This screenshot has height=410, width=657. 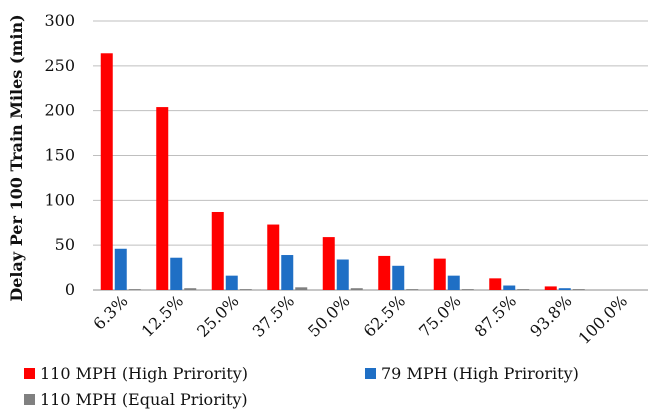 I want to click on y-tick-label: 300, so click(x=59, y=20).